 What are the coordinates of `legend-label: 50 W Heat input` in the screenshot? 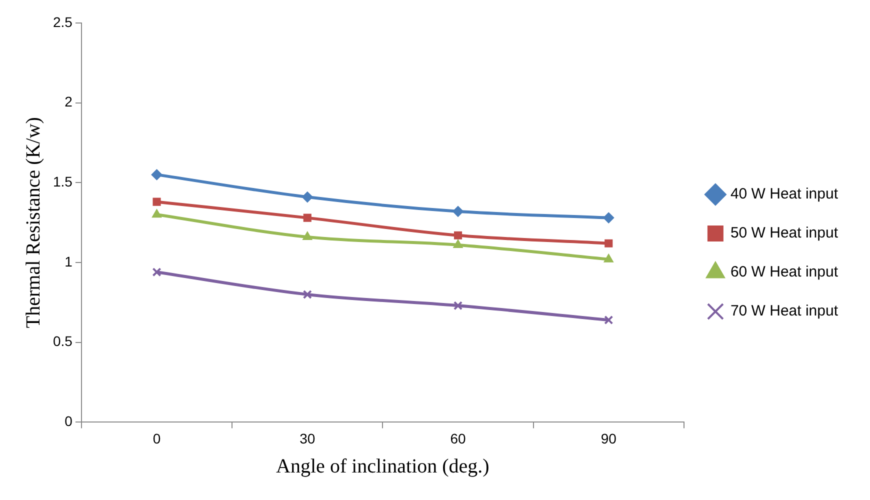 It's located at (784, 233).